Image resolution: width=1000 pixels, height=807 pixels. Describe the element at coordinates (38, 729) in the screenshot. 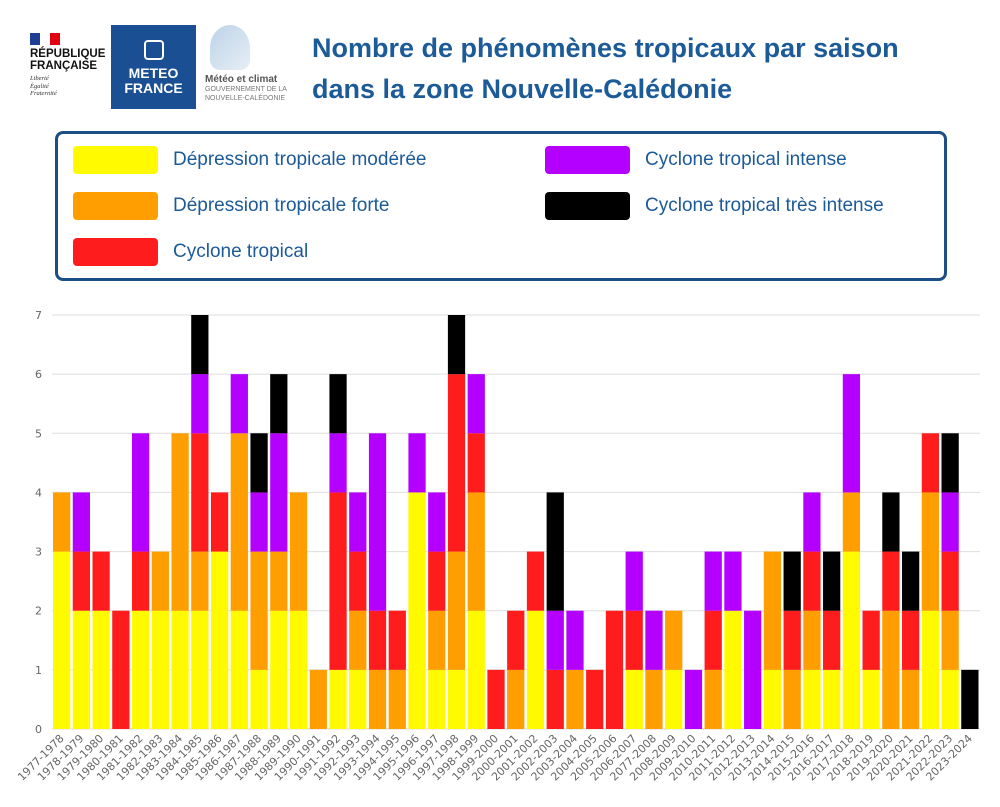

I see `y-tick-label: 0` at that location.